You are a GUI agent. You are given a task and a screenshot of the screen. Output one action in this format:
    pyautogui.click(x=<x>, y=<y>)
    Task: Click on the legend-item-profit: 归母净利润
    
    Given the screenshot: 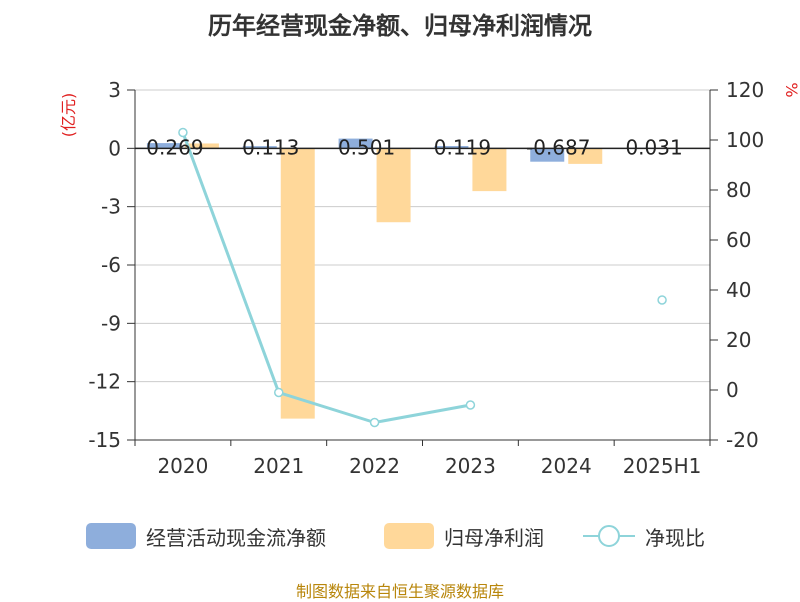 What is the action you would take?
    pyautogui.click(x=464, y=536)
    